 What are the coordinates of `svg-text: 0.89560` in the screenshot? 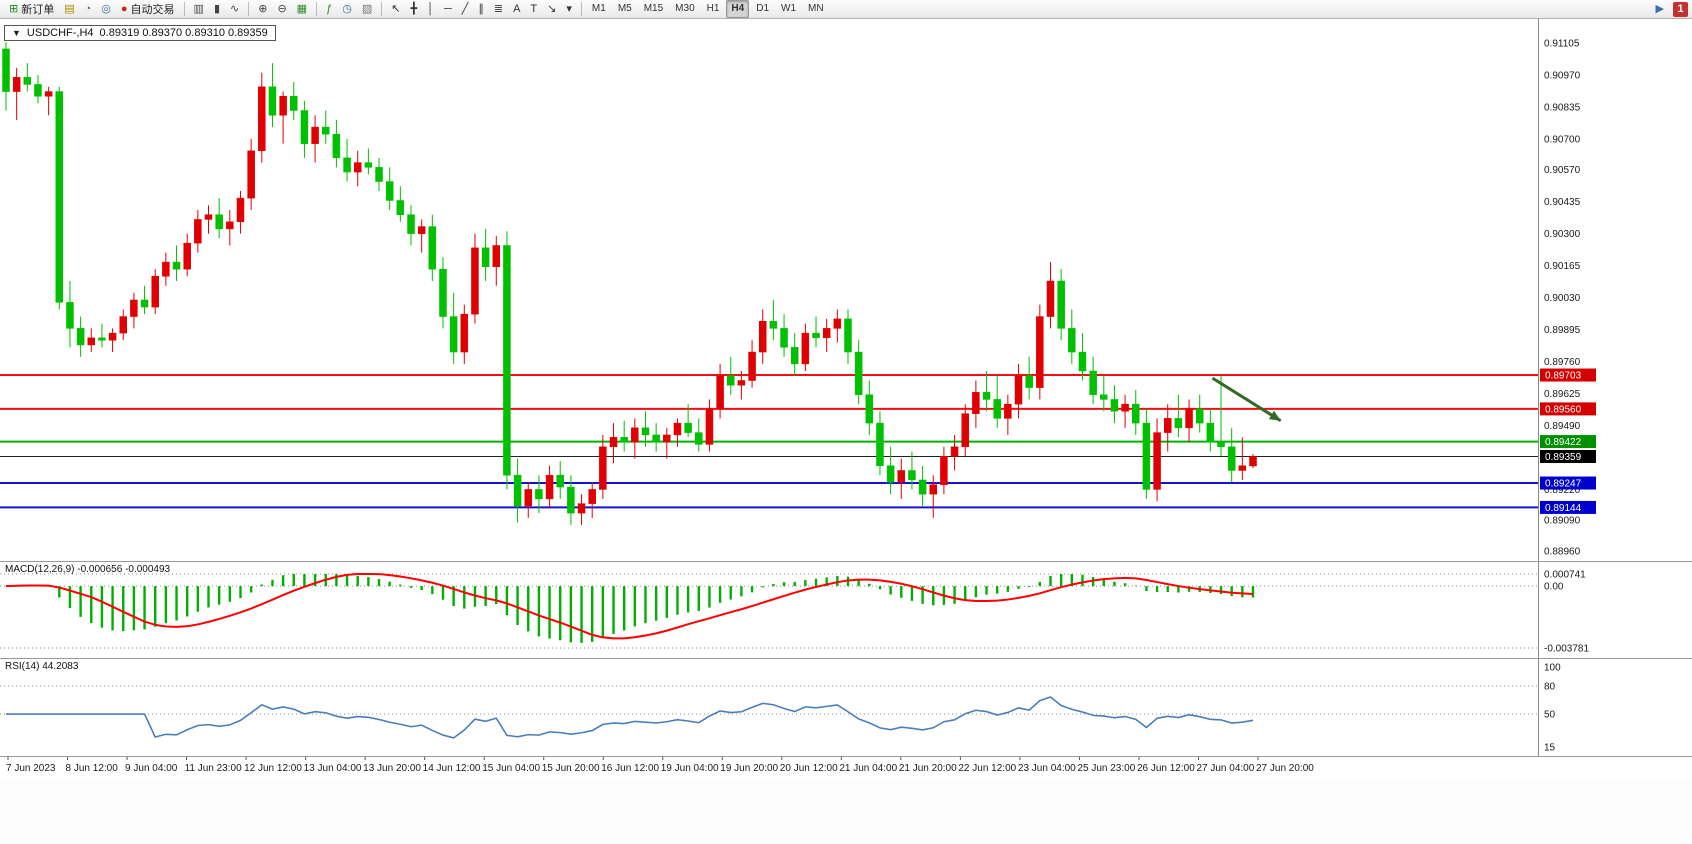 It's located at (1563, 409).